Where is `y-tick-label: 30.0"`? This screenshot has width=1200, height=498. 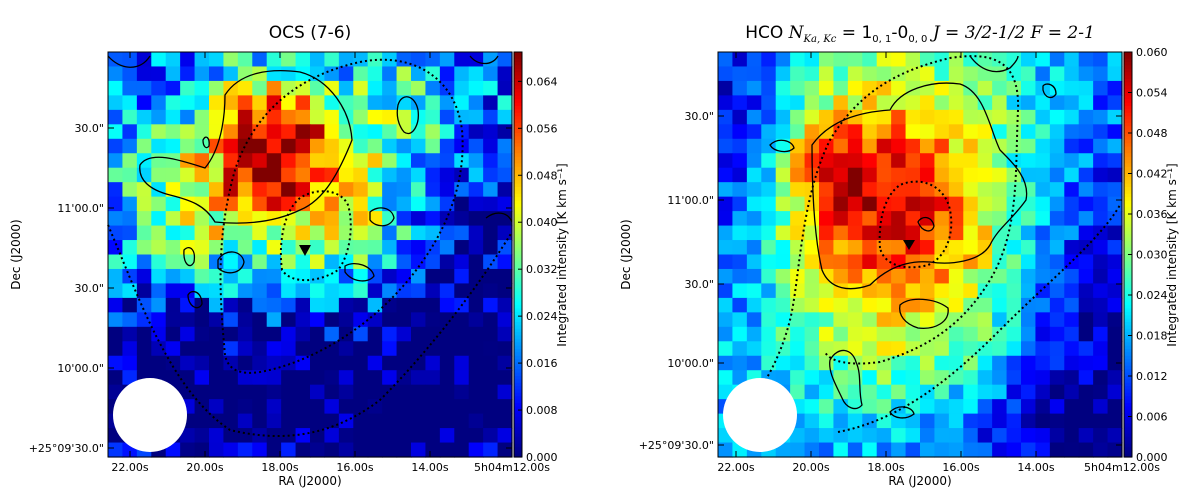
y-tick-label: 30.0" is located at coordinates (699, 284).